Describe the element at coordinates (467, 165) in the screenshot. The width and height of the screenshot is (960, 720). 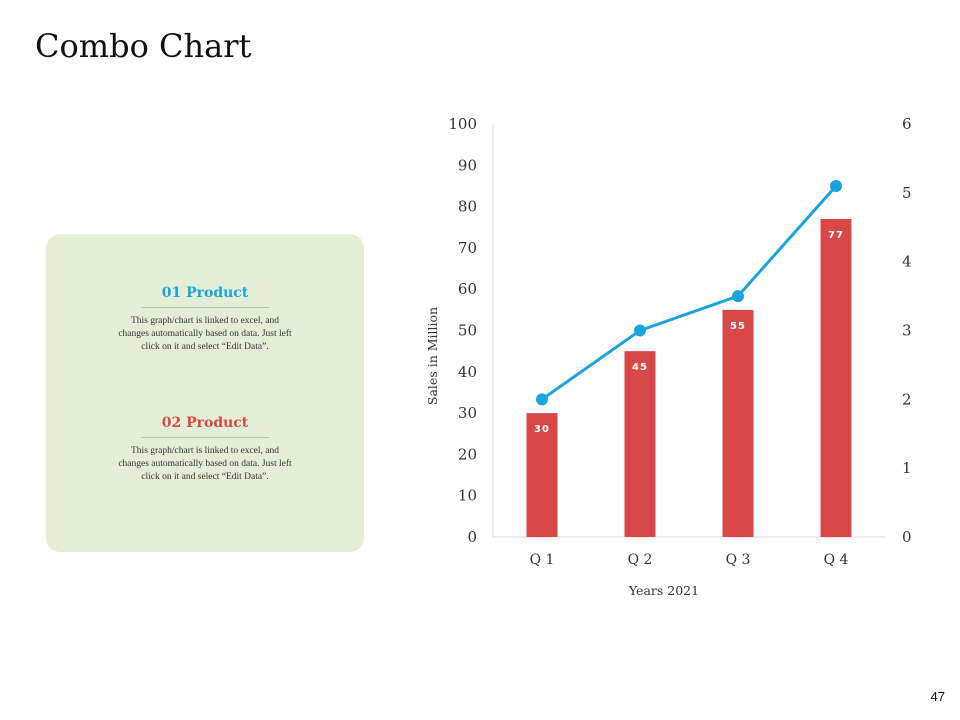
I see `y-tick-label: 90` at that location.